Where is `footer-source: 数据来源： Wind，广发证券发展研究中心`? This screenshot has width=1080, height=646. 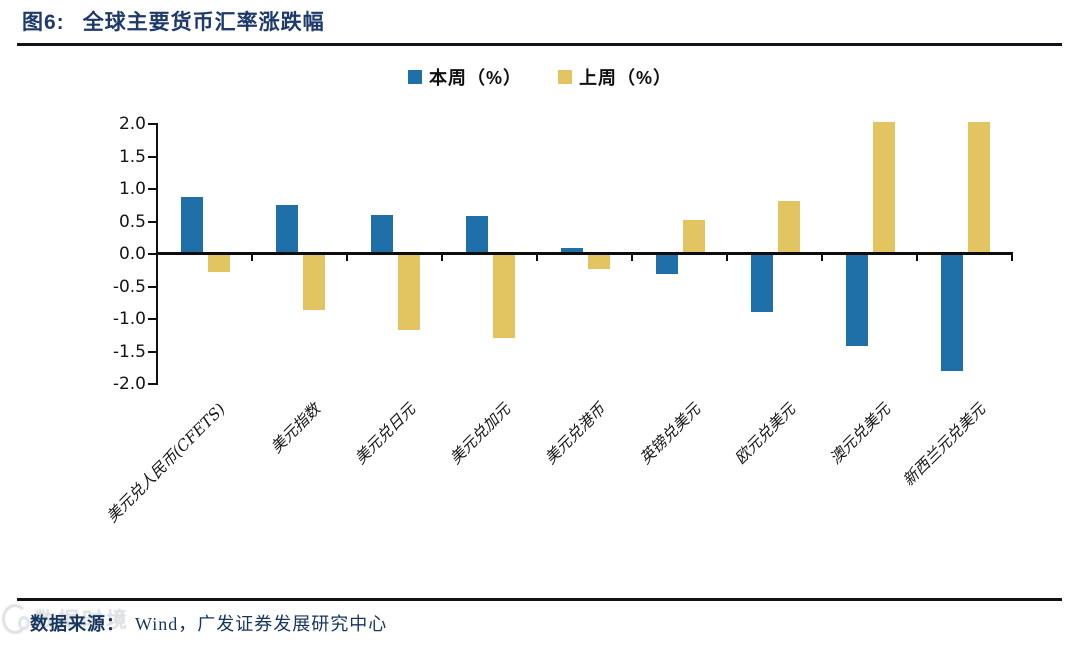
footer-source: 数据来源： Wind，广发证券发展研究中心 is located at coordinates (208, 623).